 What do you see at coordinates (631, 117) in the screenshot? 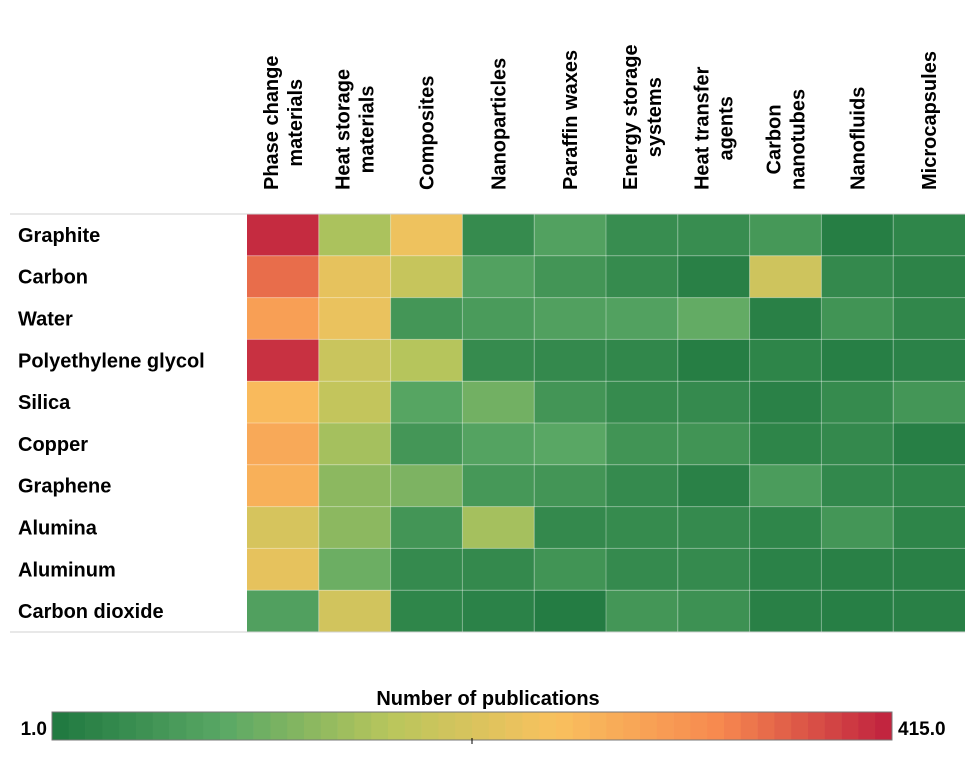
I see `column-label: Energy storage` at bounding box center [631, 117].